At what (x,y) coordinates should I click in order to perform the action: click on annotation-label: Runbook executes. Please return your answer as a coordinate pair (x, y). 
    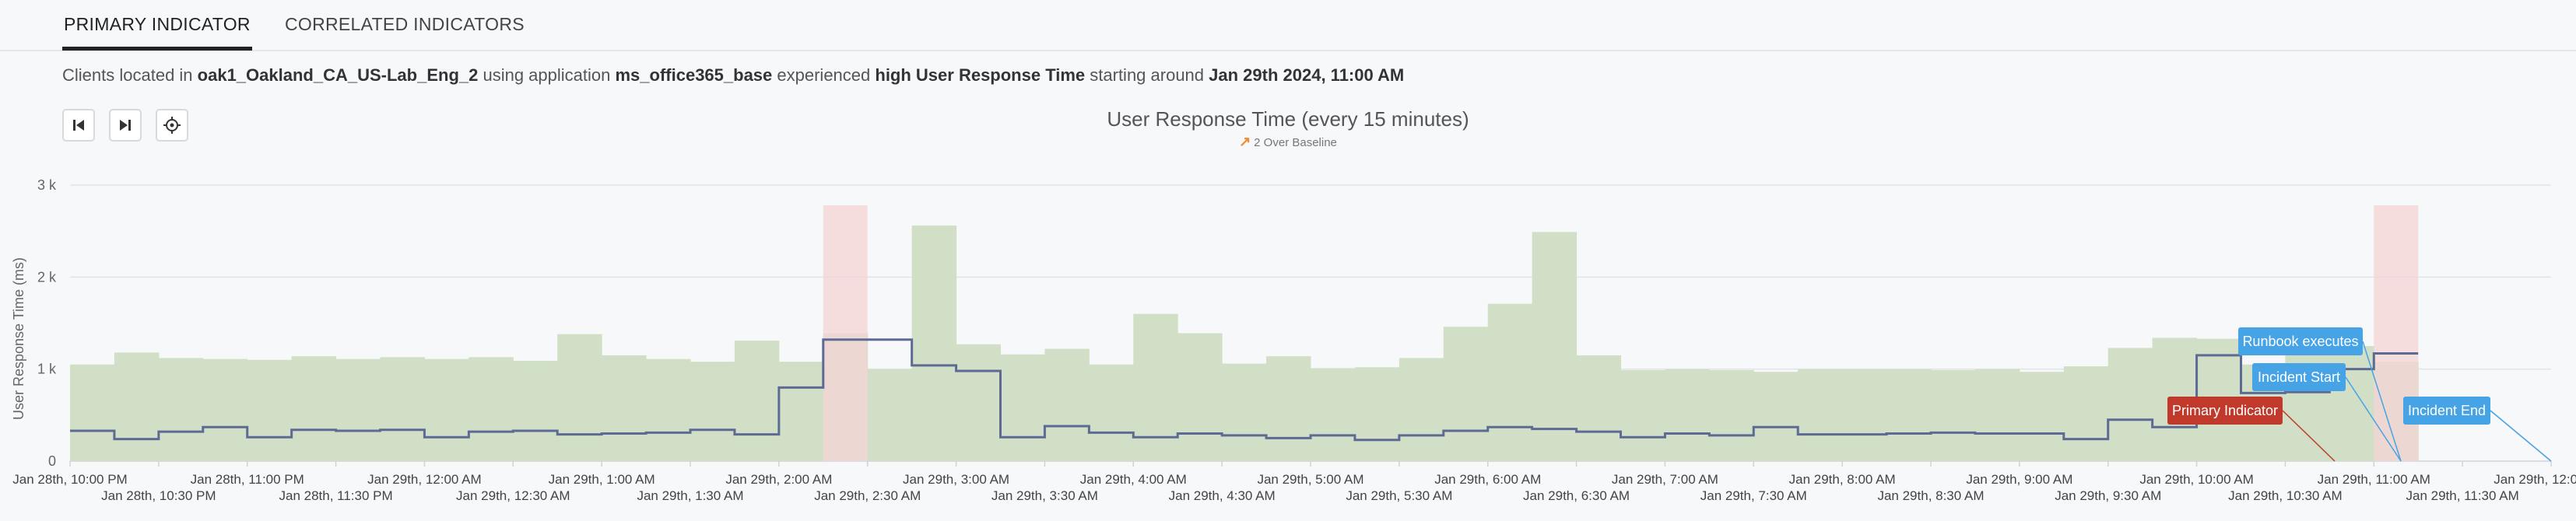
    Looking at the image, I should click on (2300, 341).